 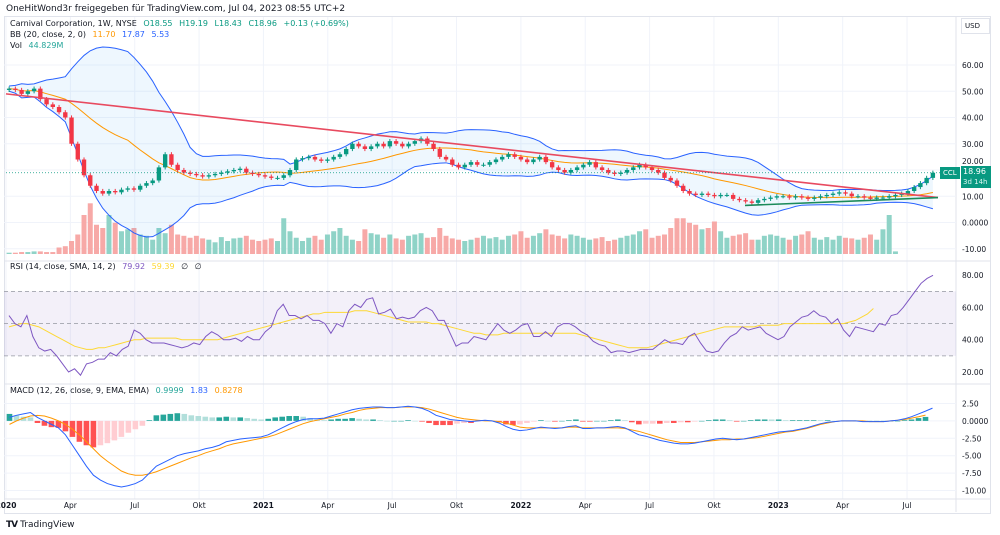 What do you see at coordinates (16, 45) in the screenshot?
I see `vol-label: Vol` at bounding box center [16, 45].